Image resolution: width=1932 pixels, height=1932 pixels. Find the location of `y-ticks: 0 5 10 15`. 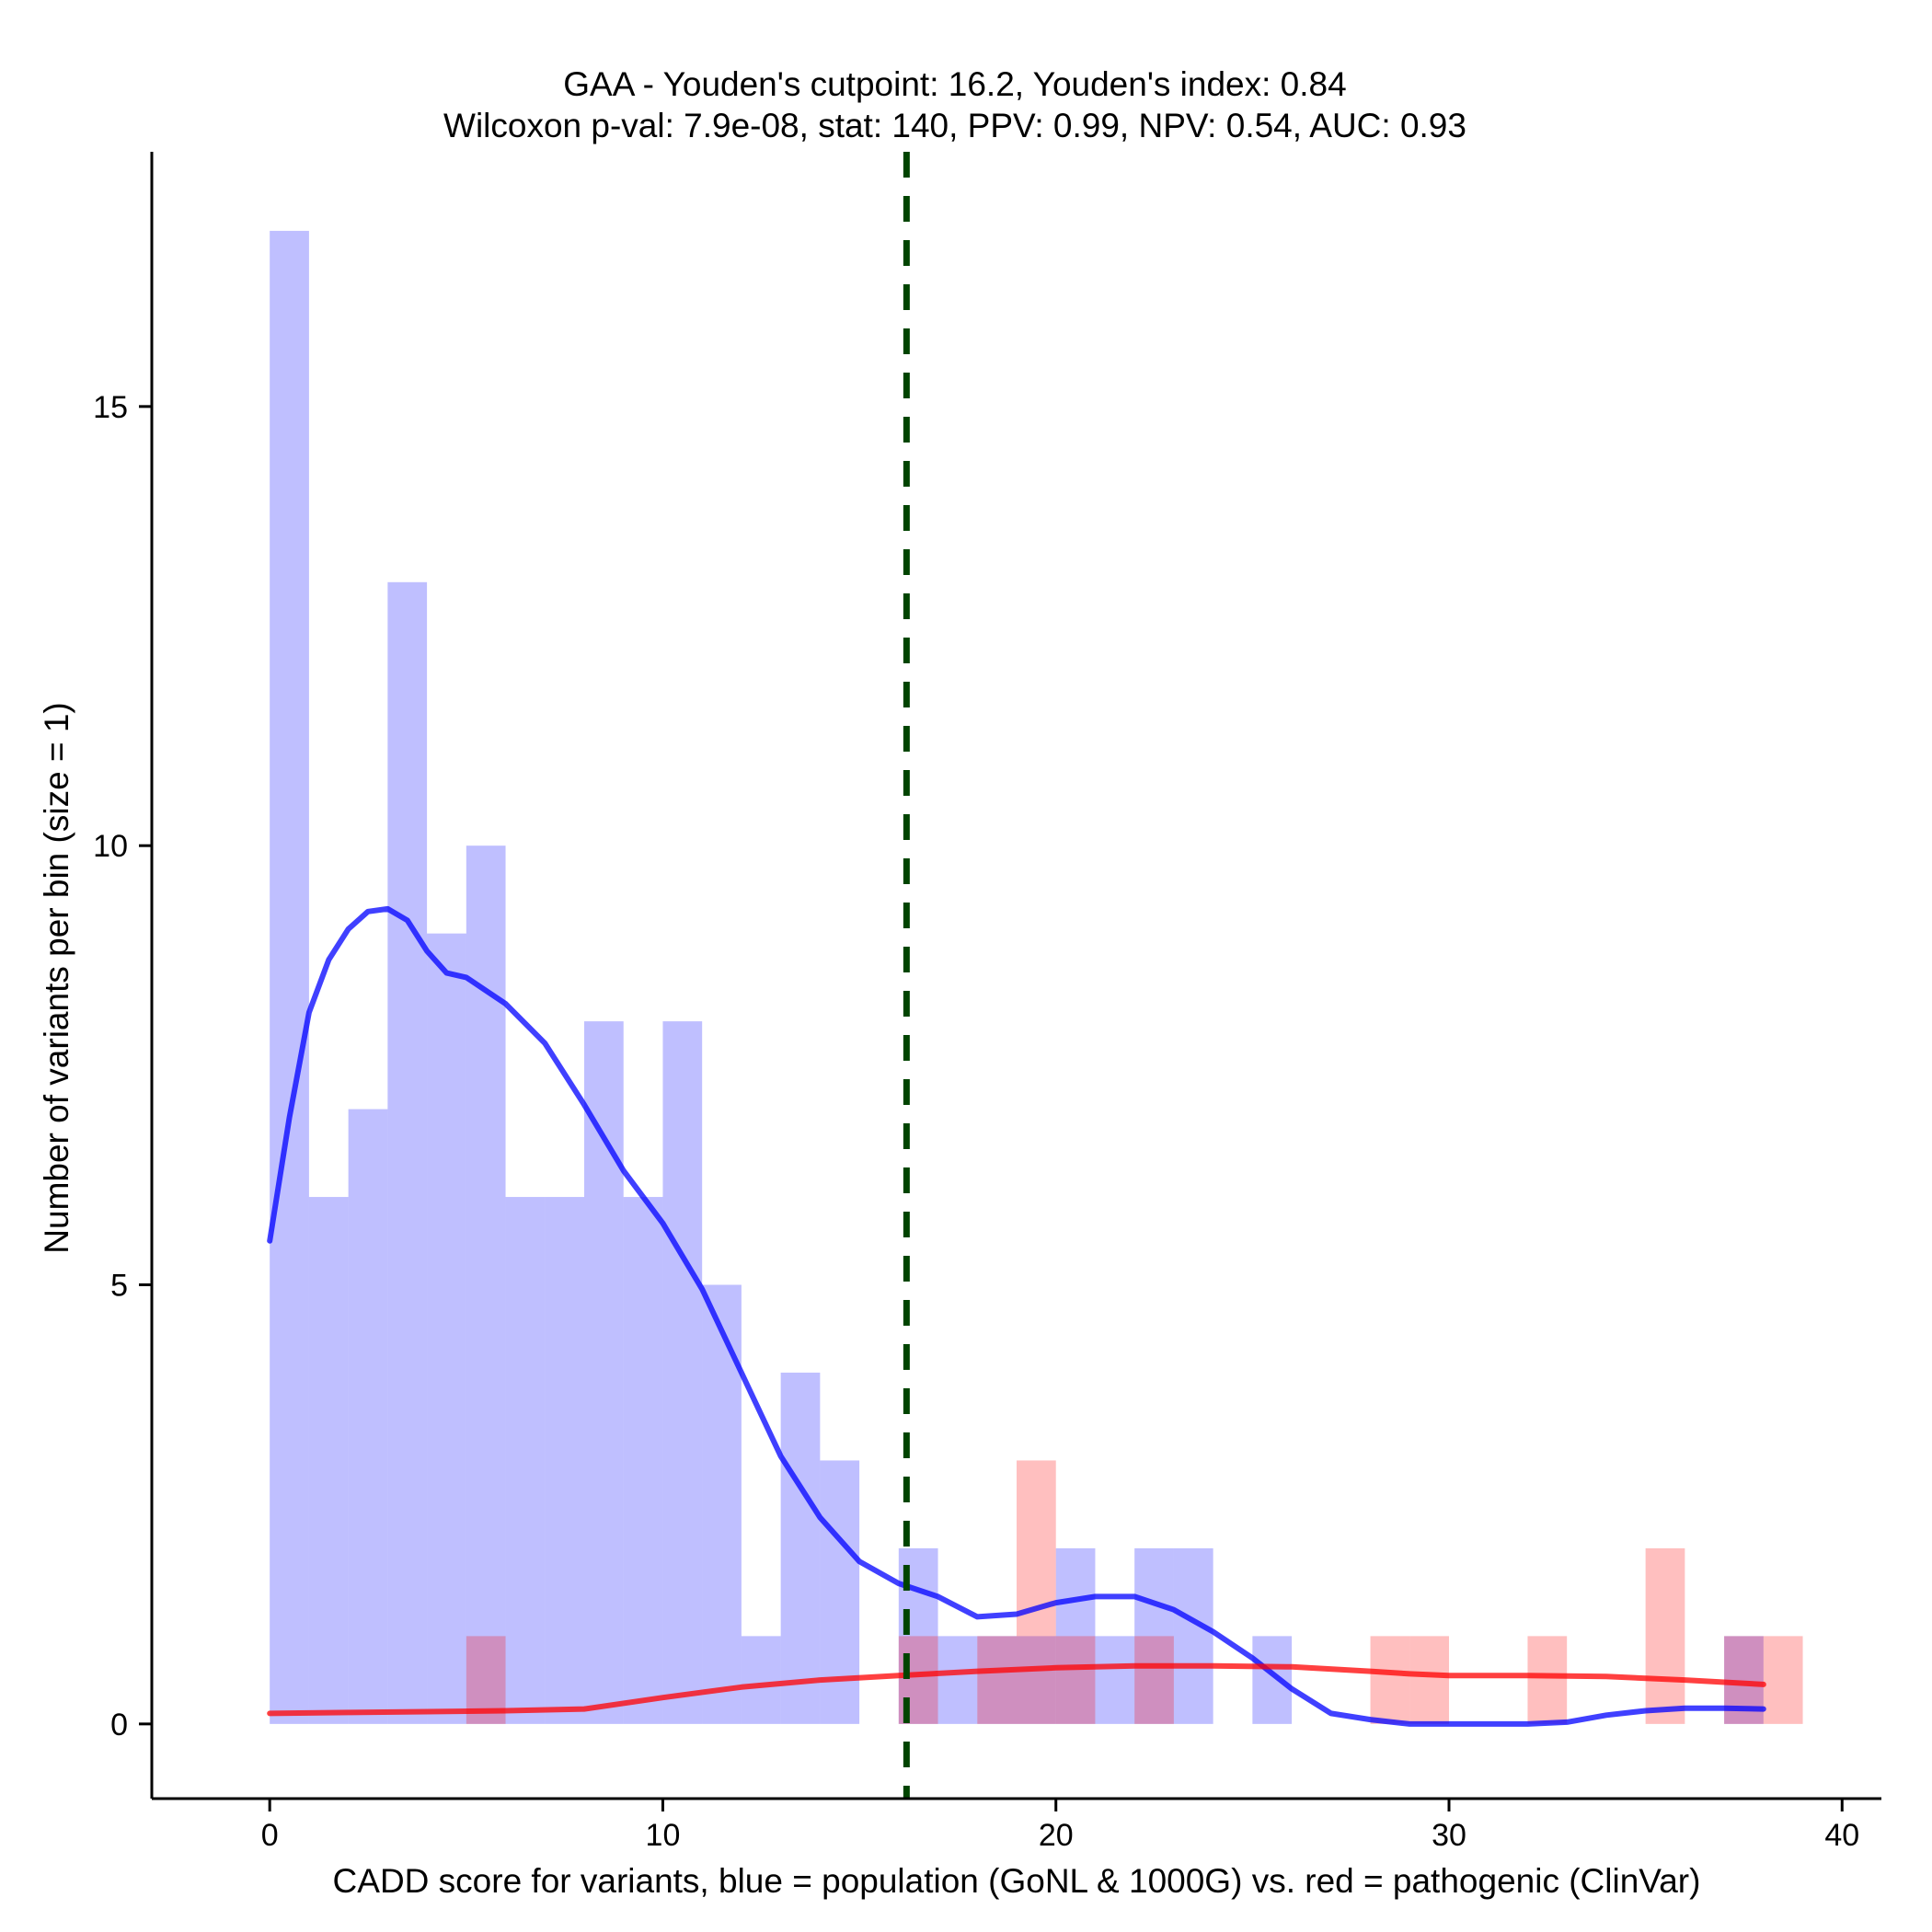

y-ticks: 0 5 10 15 is located at coordinates (122, 1066).